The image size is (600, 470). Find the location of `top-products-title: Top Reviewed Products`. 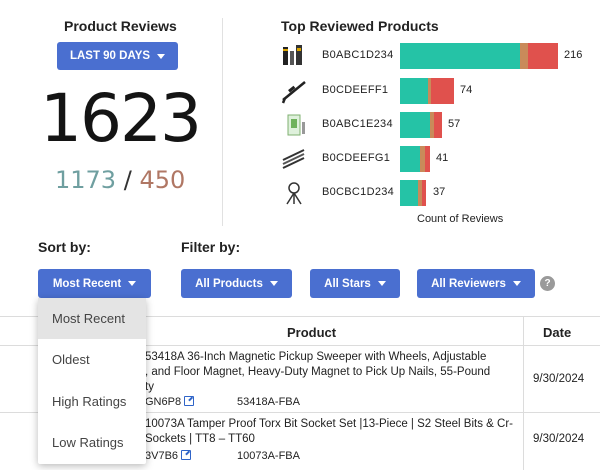

top-products-title: Top Reviewed Products is located at coordinates (360, 26).